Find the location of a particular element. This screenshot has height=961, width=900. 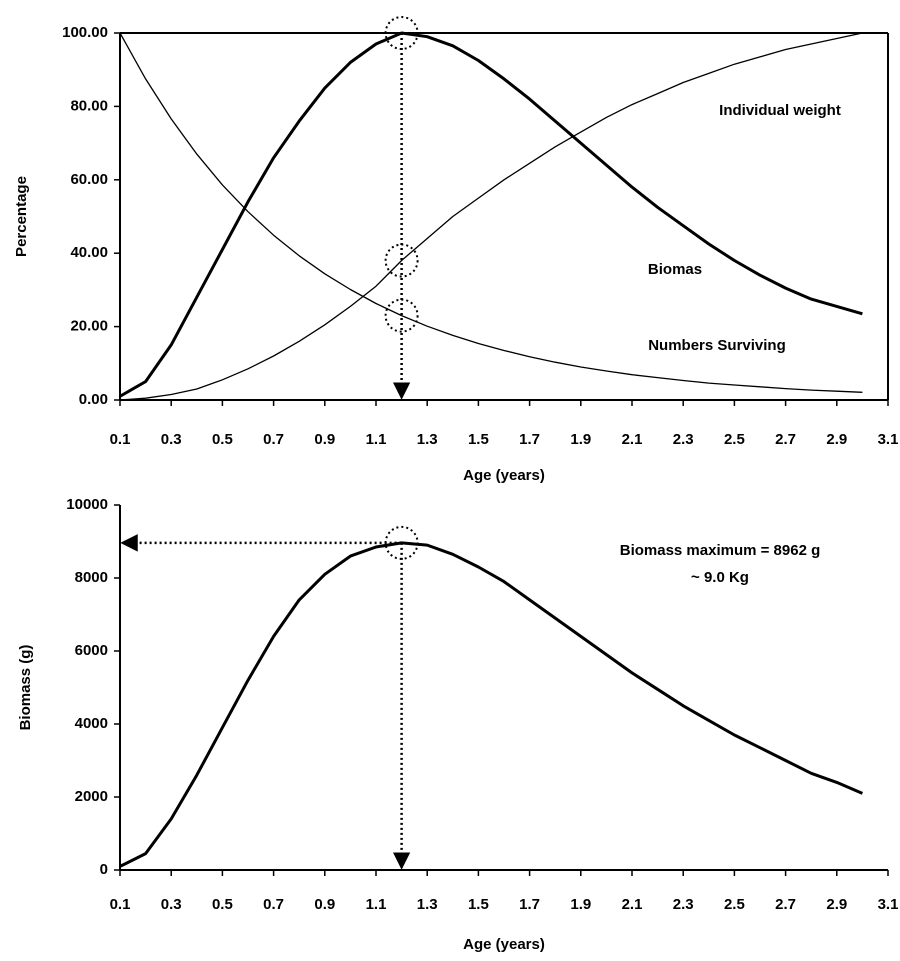

y-tick-label: 4000 is located at coordinates (91, 723).